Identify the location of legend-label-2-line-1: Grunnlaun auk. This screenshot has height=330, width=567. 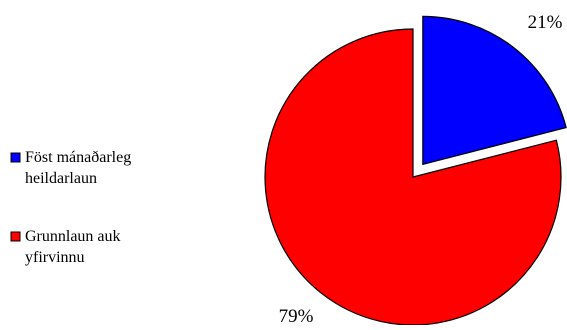
(73, 236).